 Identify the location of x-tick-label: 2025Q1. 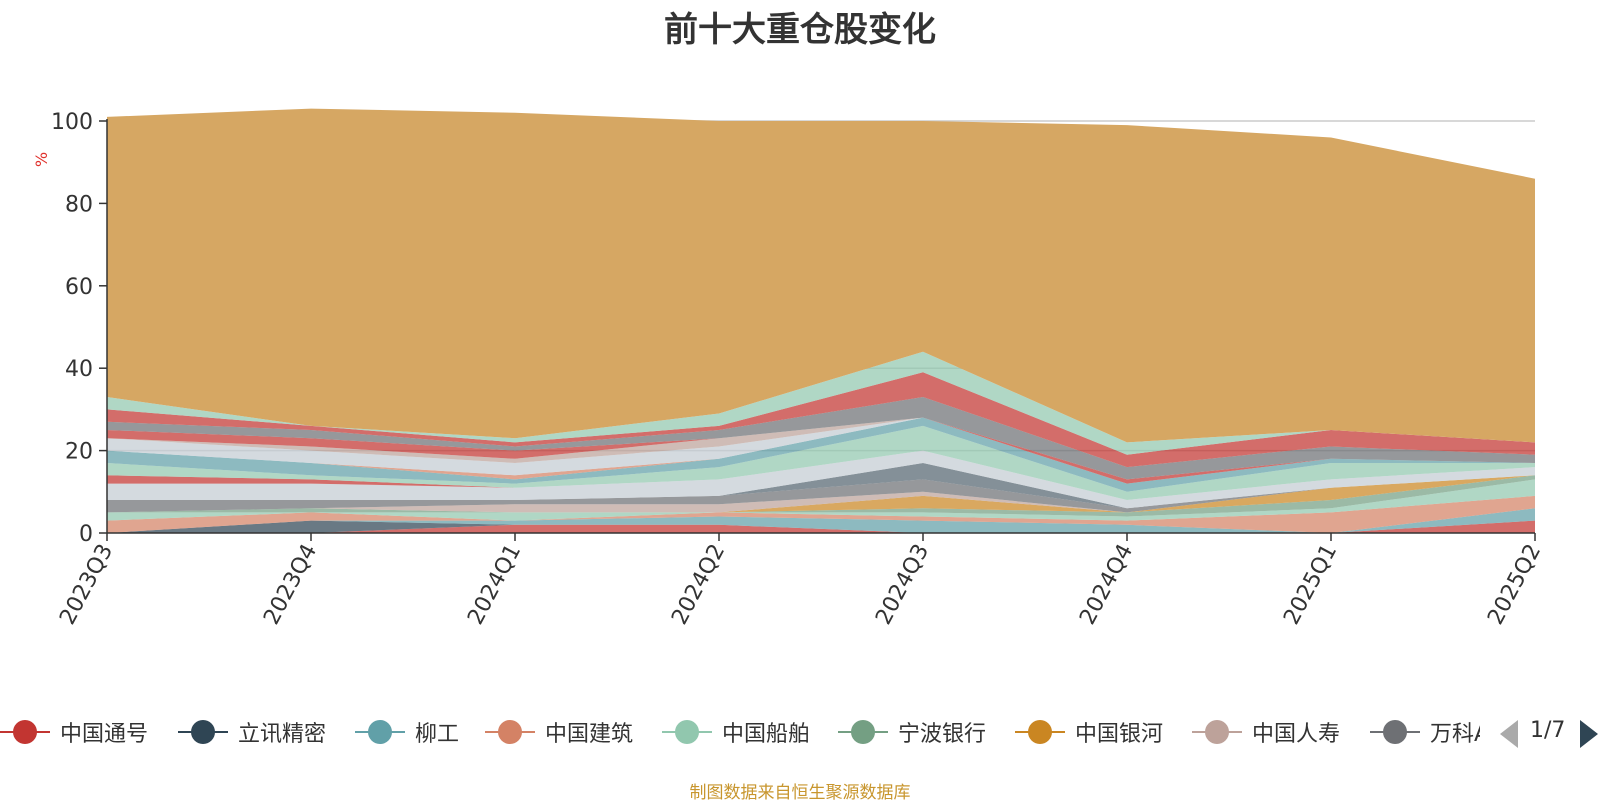
(1310, 584).